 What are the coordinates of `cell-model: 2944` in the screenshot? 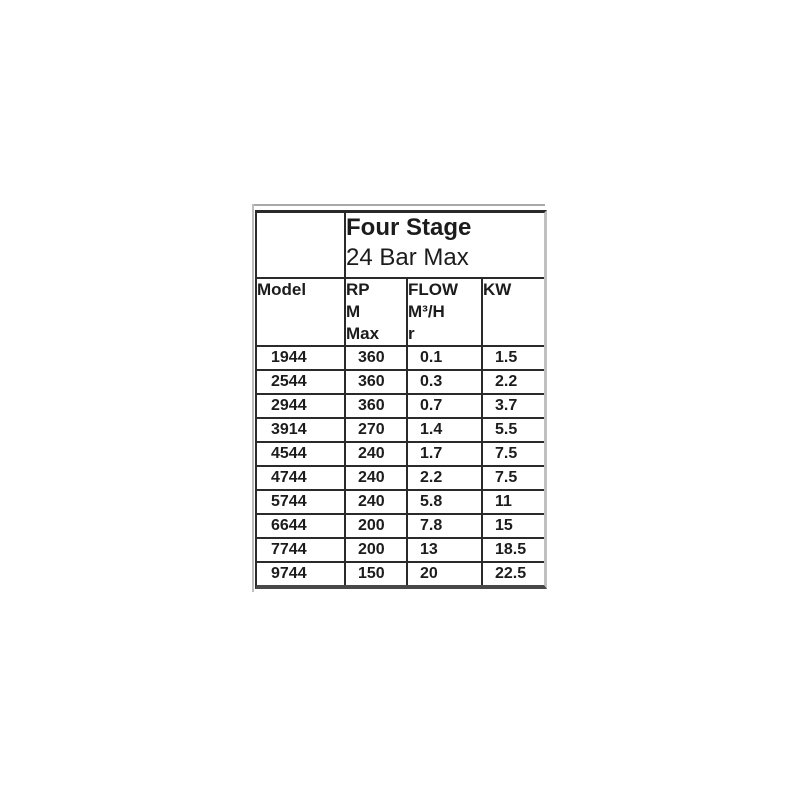 It's located at (301, 406).